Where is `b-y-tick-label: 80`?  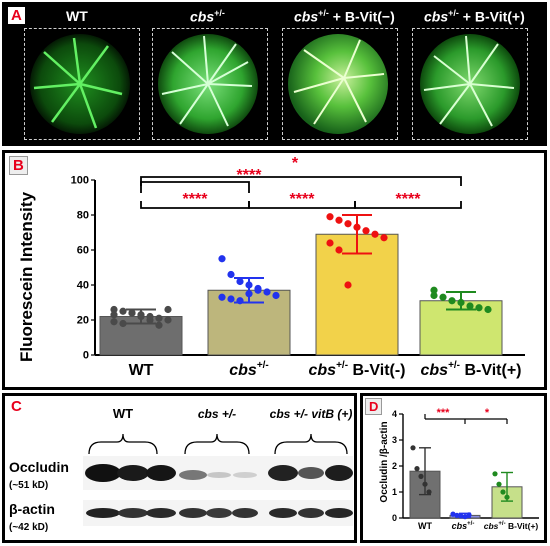 b-y-tick-label: 80 is located at coordinates (83, 216).